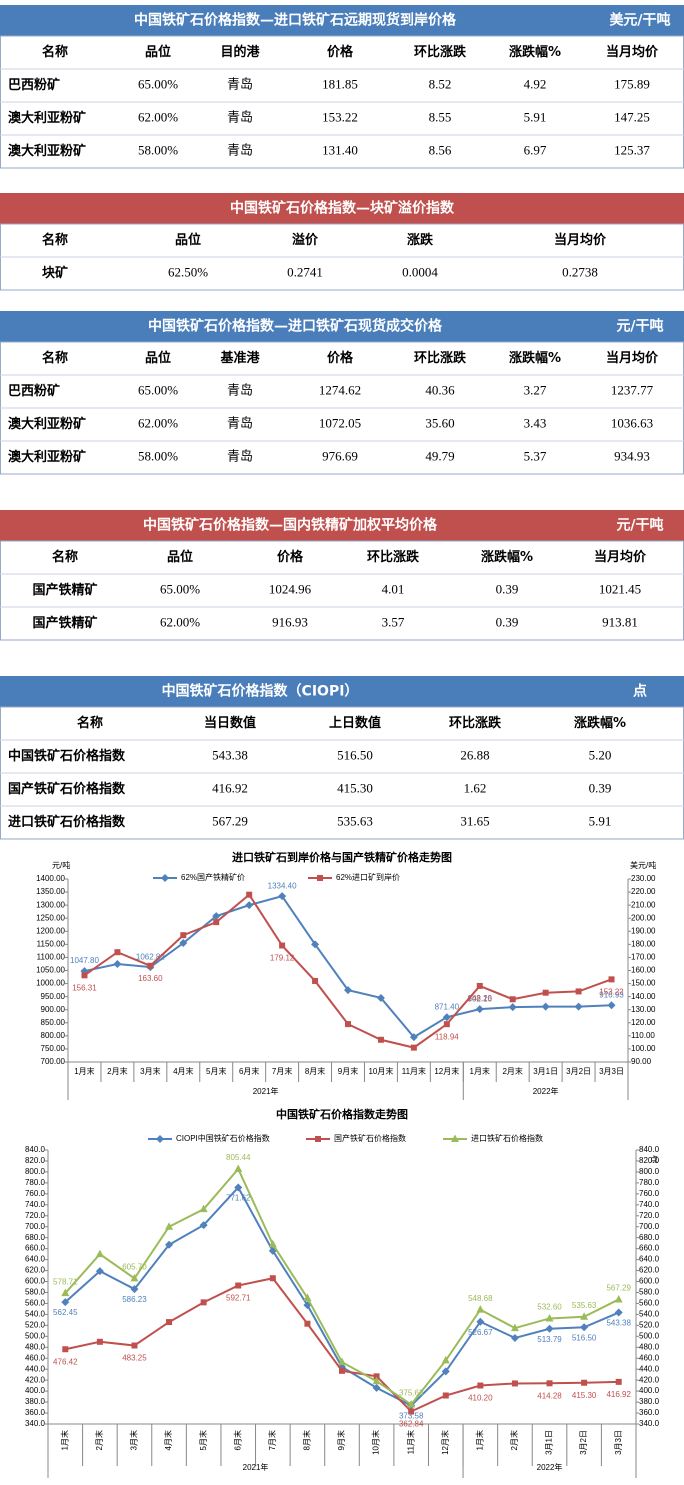 This screenshot has width=684, height=1485. What do you see at coordinates (47, 118) in the screenshot?
I see `row-name: 澳大利亚粉矿` at bounding box center [47, 118].